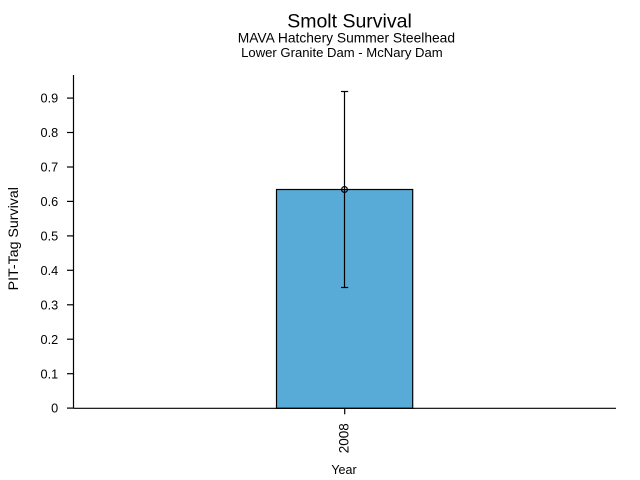 The height and width of the screenshot is (480, 640). I want to click on svg-text: 0.7, so click(50, 168).